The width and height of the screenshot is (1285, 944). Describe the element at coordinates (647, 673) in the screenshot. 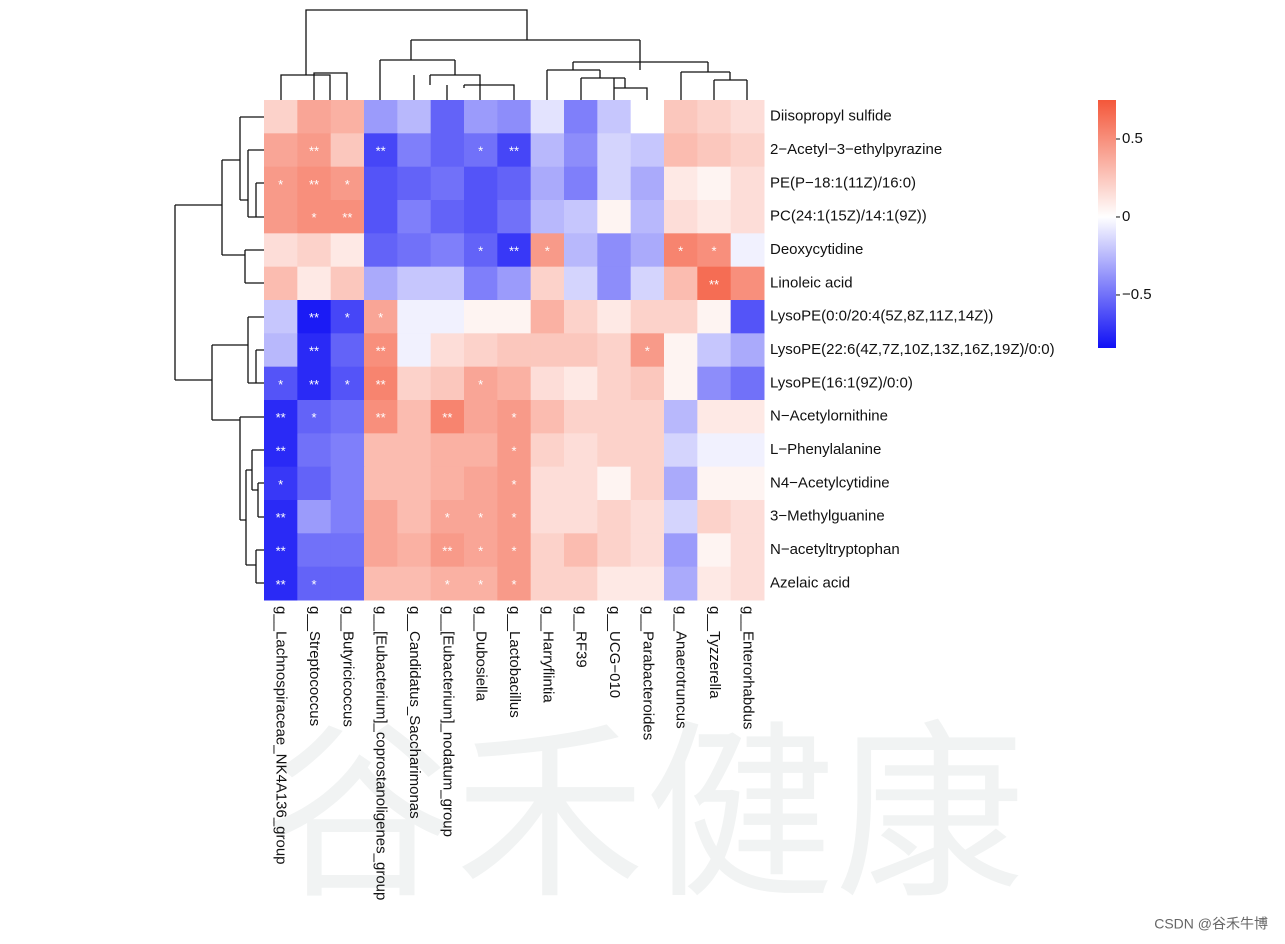

I see `column-label: g__Parabacteroides` at that location.